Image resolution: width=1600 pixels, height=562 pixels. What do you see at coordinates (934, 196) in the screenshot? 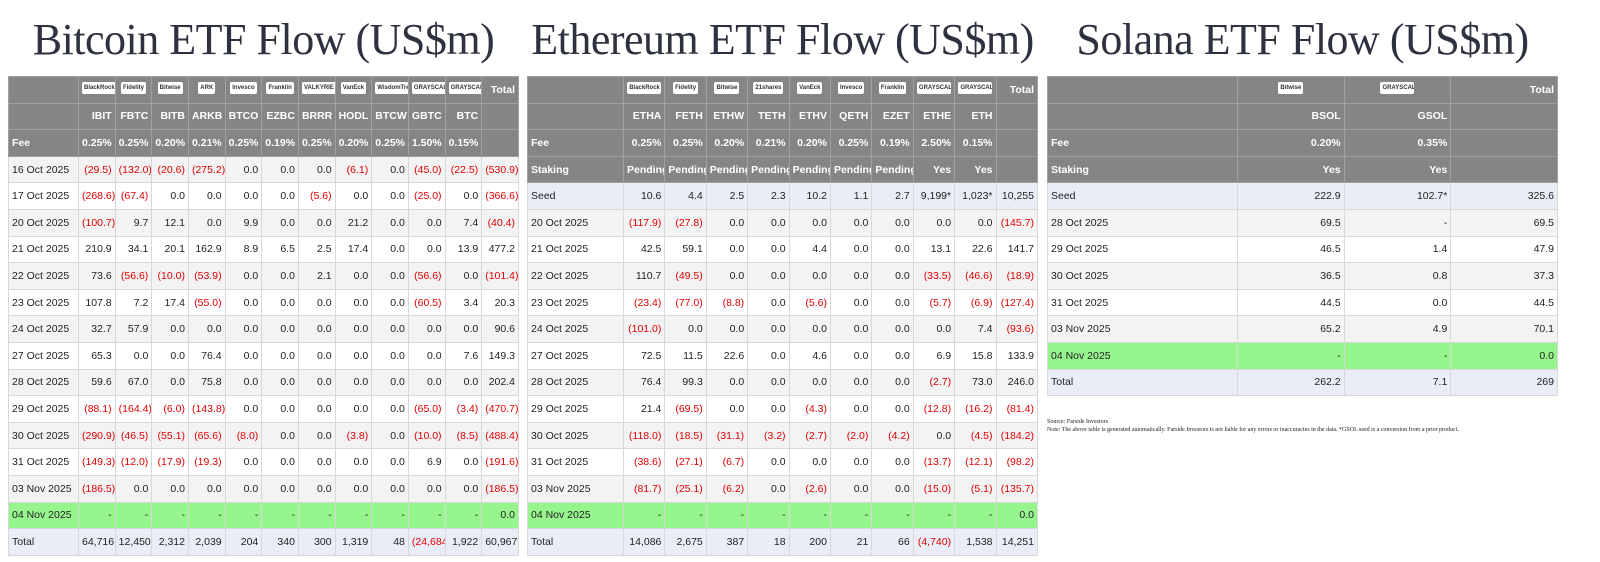
I see `table-cell: 9,199*` at bounding box center [934, 196].